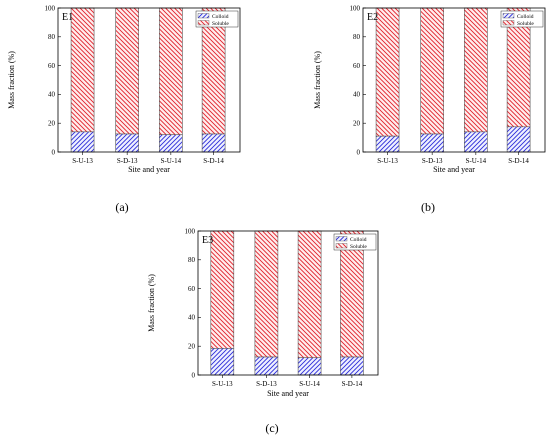 The image size is (550, 443). I want to click on panel-caption: (b), so click(428, 207).